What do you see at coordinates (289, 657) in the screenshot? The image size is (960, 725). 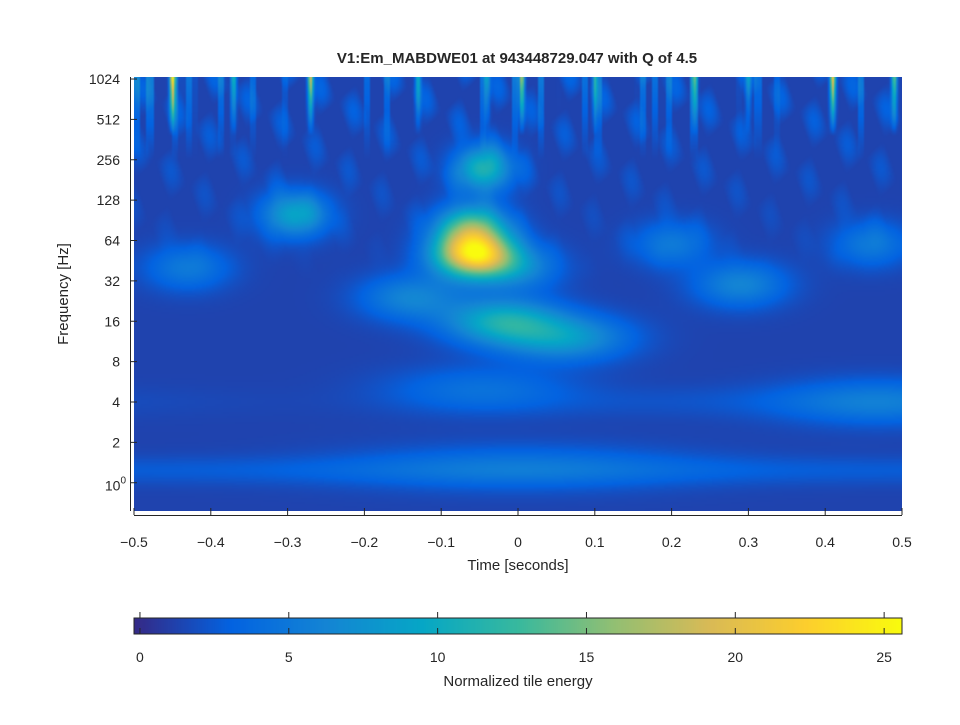 I see `colorbar-tick-label: 5` at bounding box center [289, 657].